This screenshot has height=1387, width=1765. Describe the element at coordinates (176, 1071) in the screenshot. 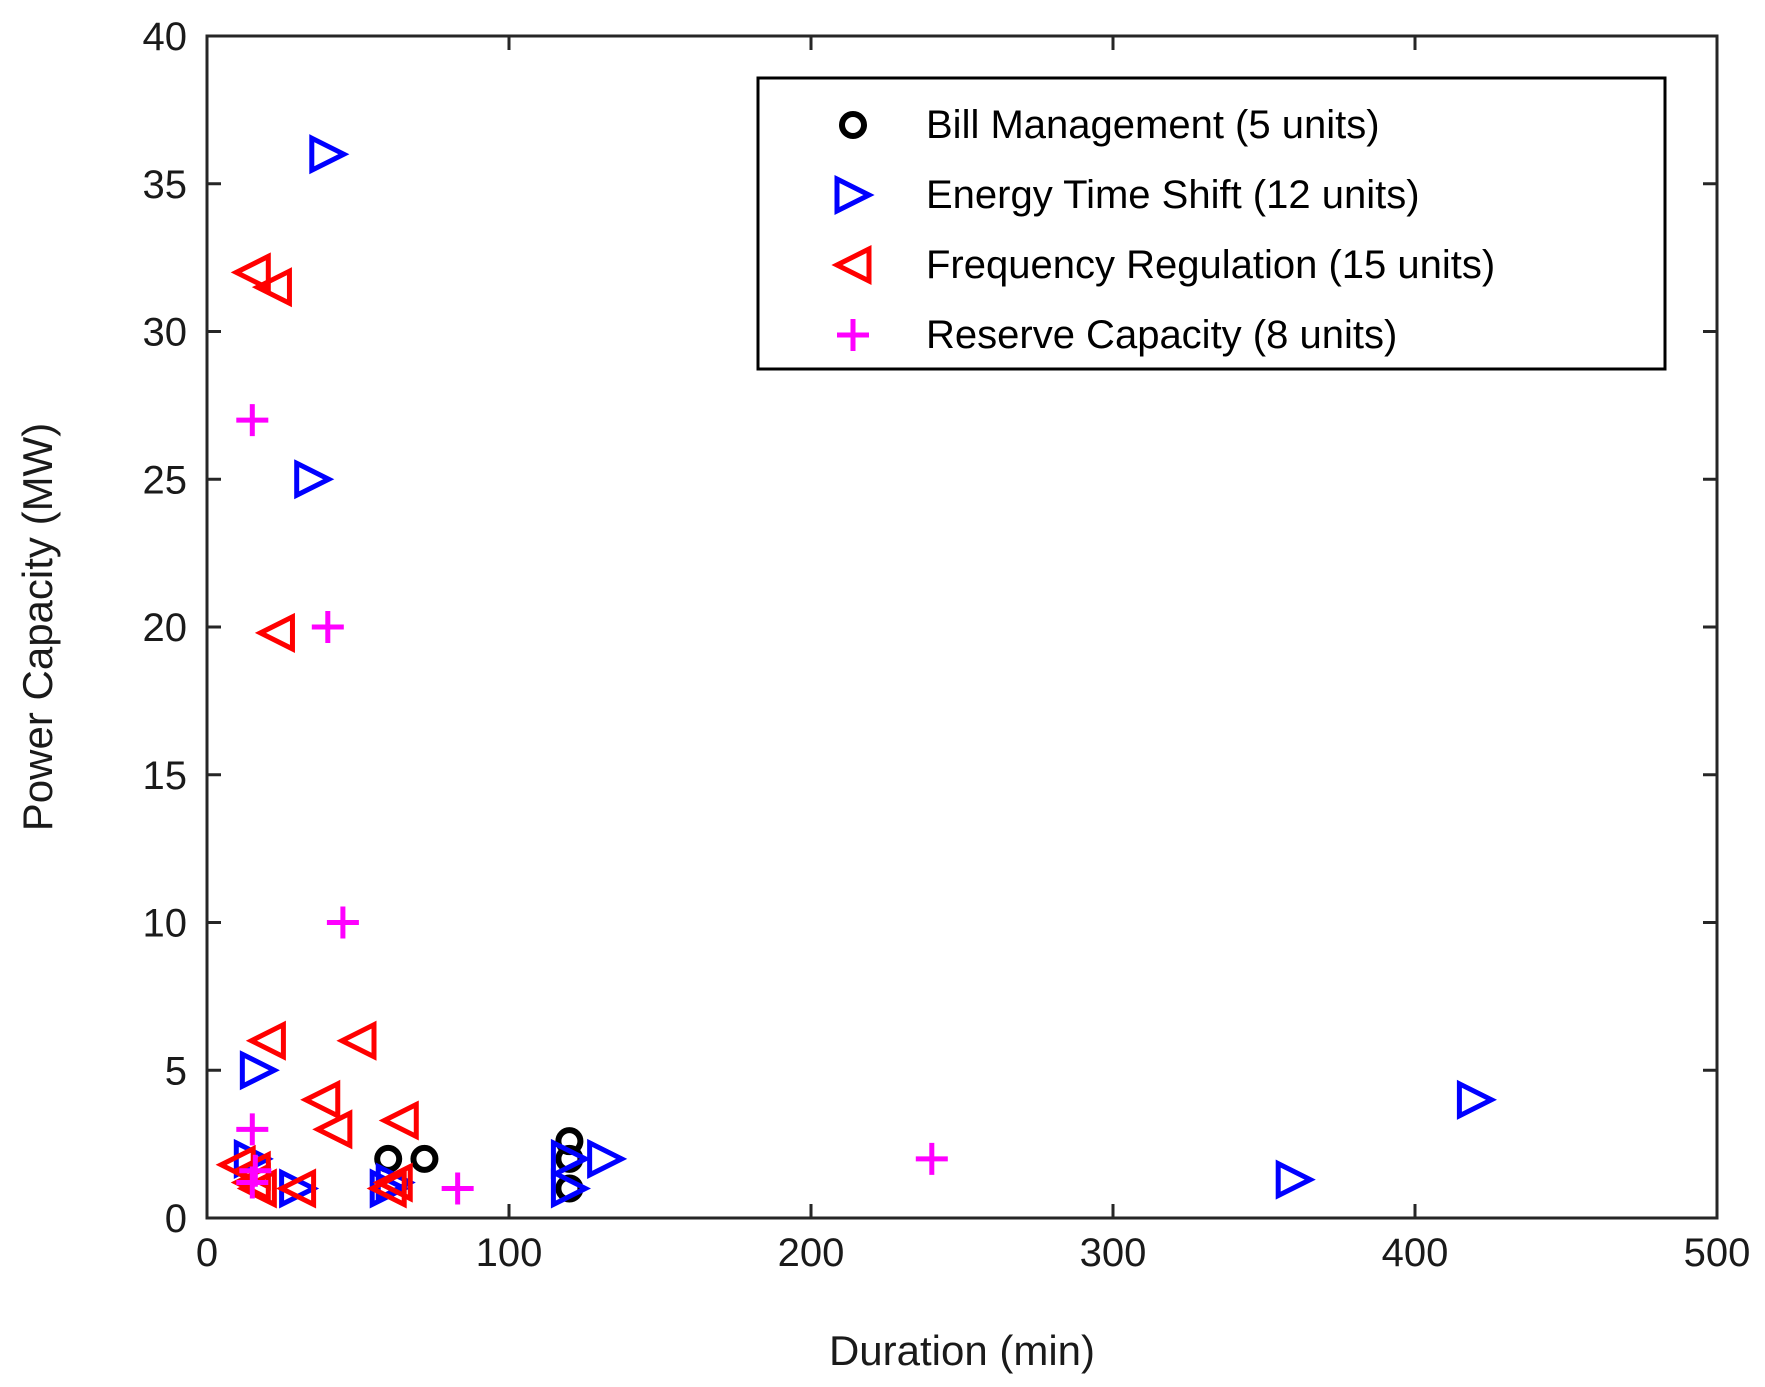

I see `y-tick-label: 5` at that location.